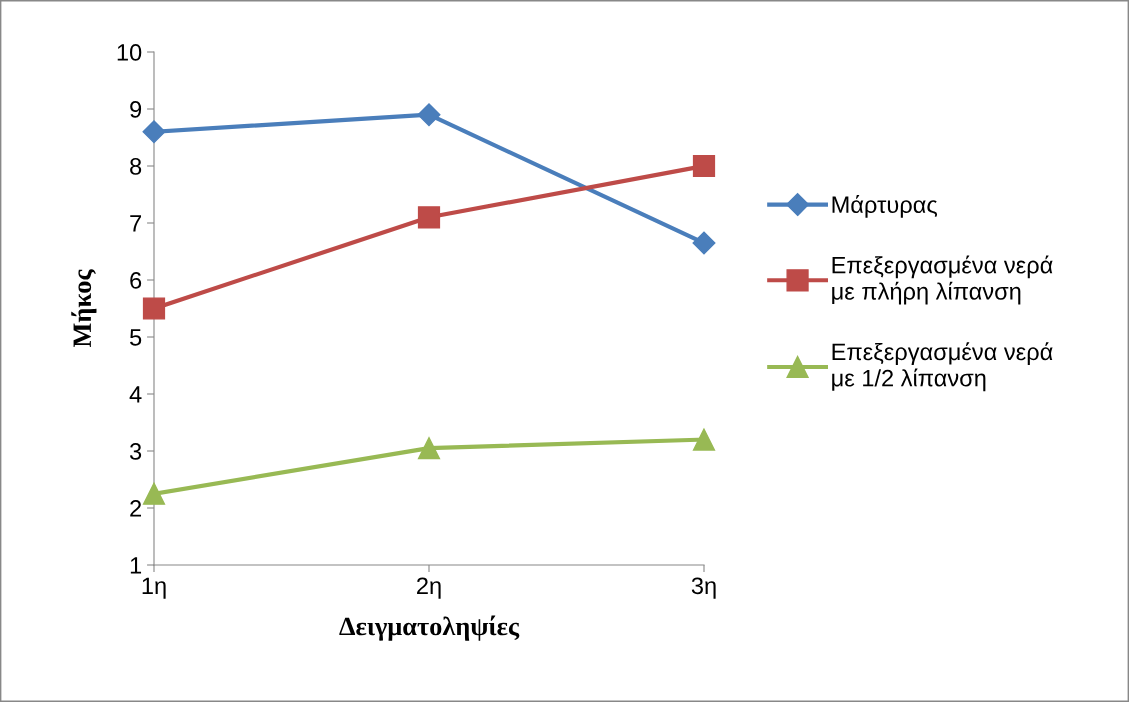 Image resolution: width=1129 pixels, height=702 pixels. I want to click on x-axis-title: Δειγματοληψίες, so click(429, 628).